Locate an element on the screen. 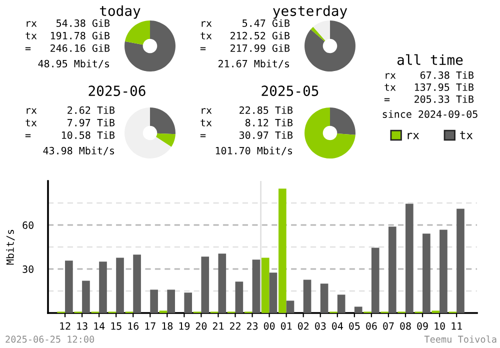 Image resolution: width=500 pixels, height=348 pixels. text: 8.12 TiB is located at coordinates (269, 122).